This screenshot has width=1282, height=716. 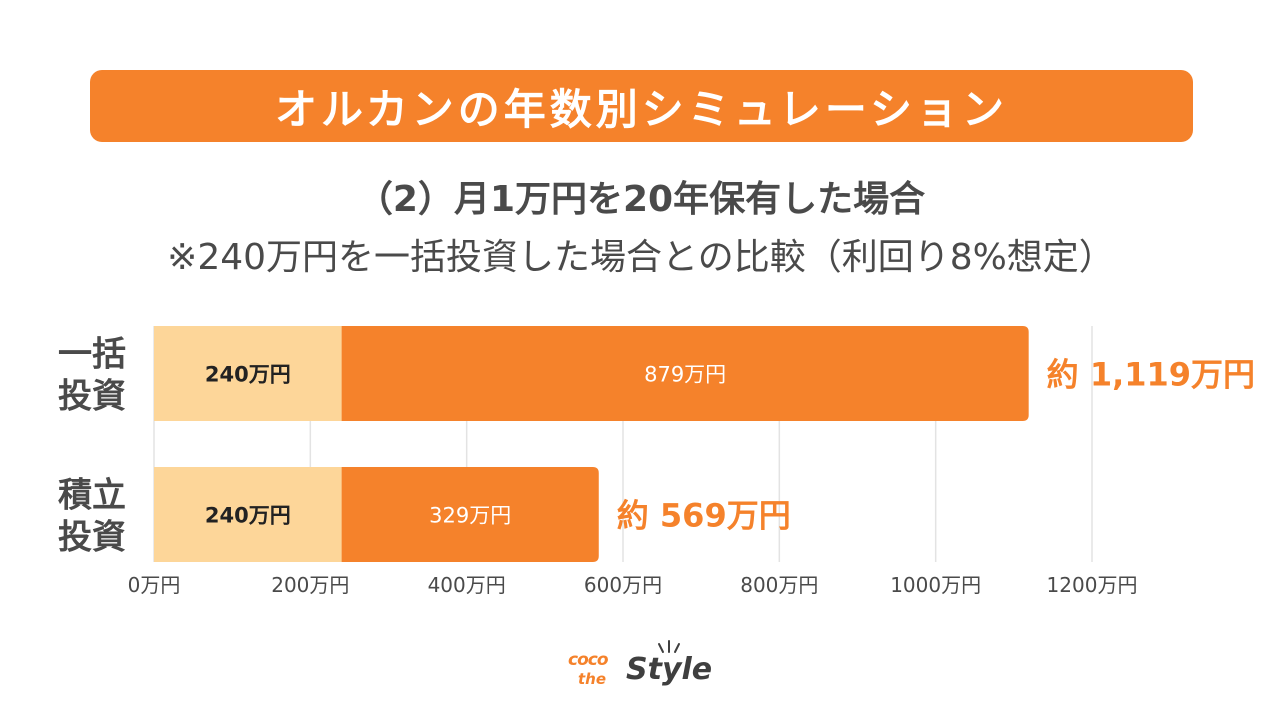 I want to click on bar-value-label: 329万円, so click(x=470, y=516).